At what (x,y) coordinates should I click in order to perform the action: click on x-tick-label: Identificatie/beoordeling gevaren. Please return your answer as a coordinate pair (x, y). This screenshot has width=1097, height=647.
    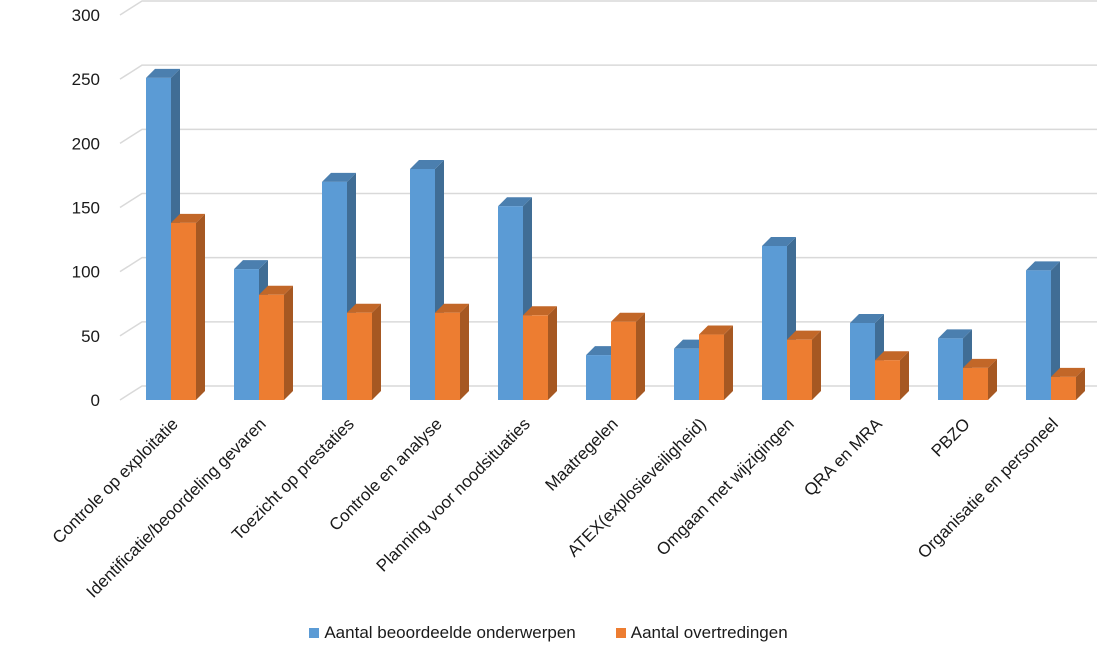
    Looking at the image, I should click on (176, 507).